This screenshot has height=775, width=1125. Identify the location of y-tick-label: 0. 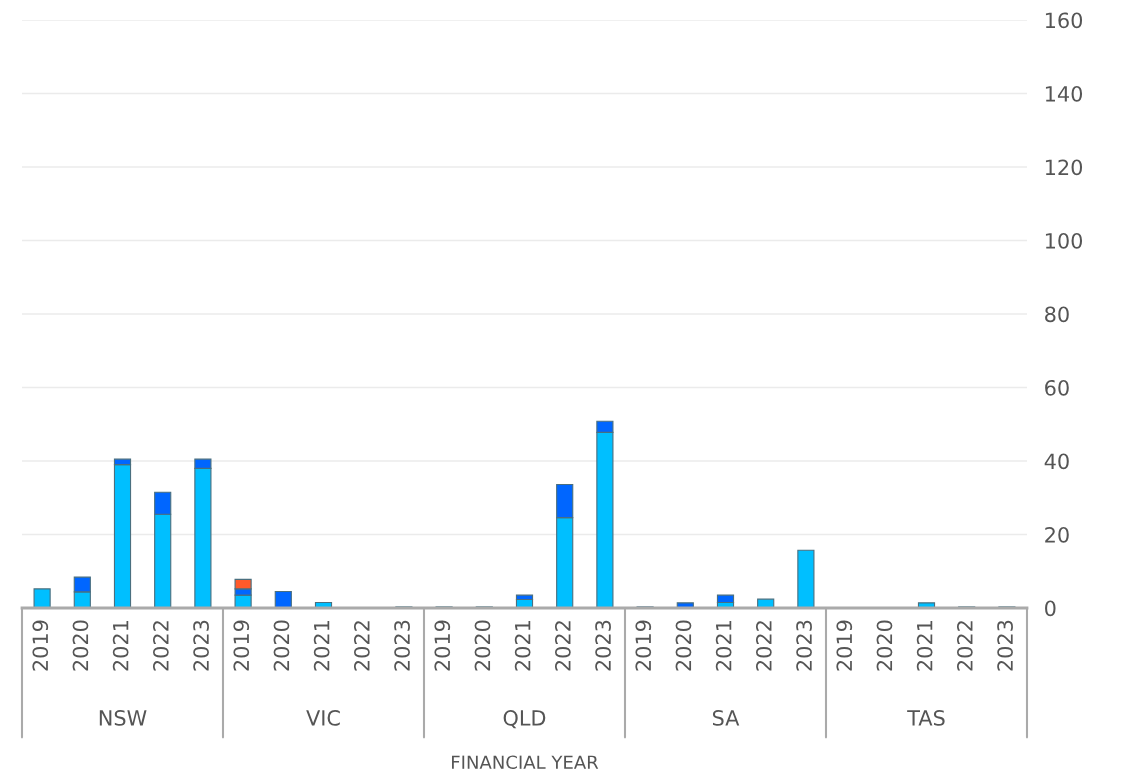
(1050, 608).